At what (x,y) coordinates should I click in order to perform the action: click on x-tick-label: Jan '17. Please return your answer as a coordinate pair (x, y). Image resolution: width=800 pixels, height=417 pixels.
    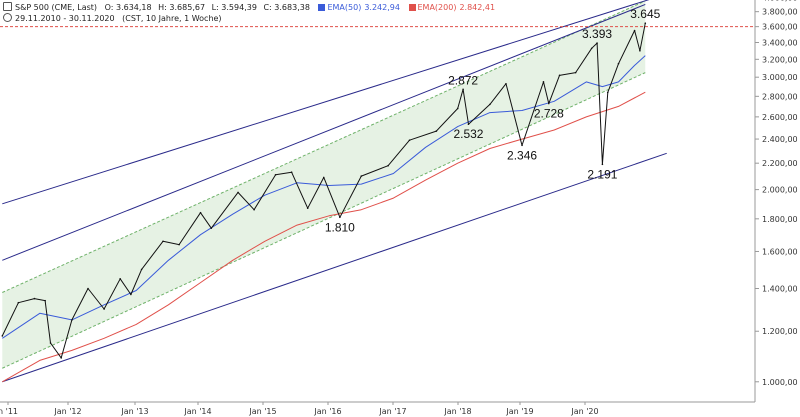
    Looking at the image, I should click on (392, 411).